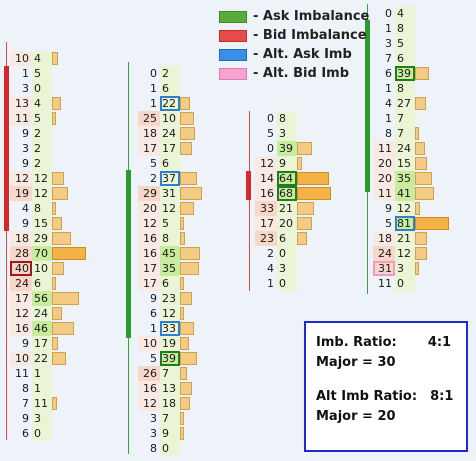 This screenshot has width=476, height=461. What do you see at coordinates (405, 238) in the screenshot?
I see `ask-volume: 21` at bounding box center [405, 238].